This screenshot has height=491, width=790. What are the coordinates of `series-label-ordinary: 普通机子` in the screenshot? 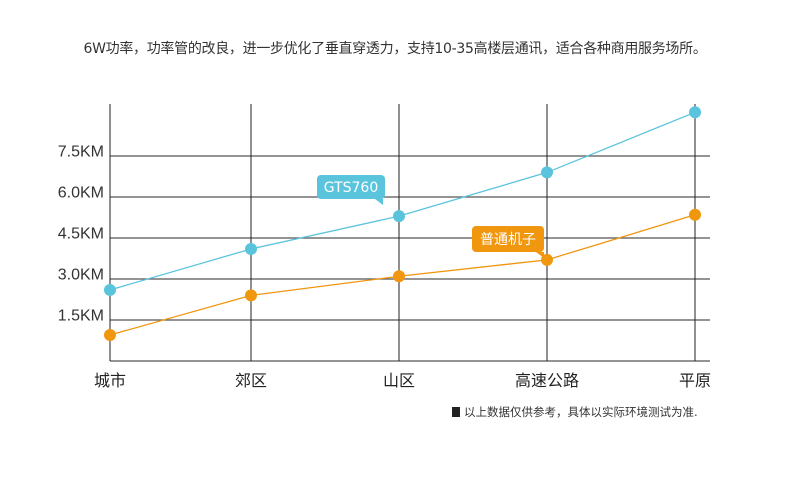 It's located at (508, 240).